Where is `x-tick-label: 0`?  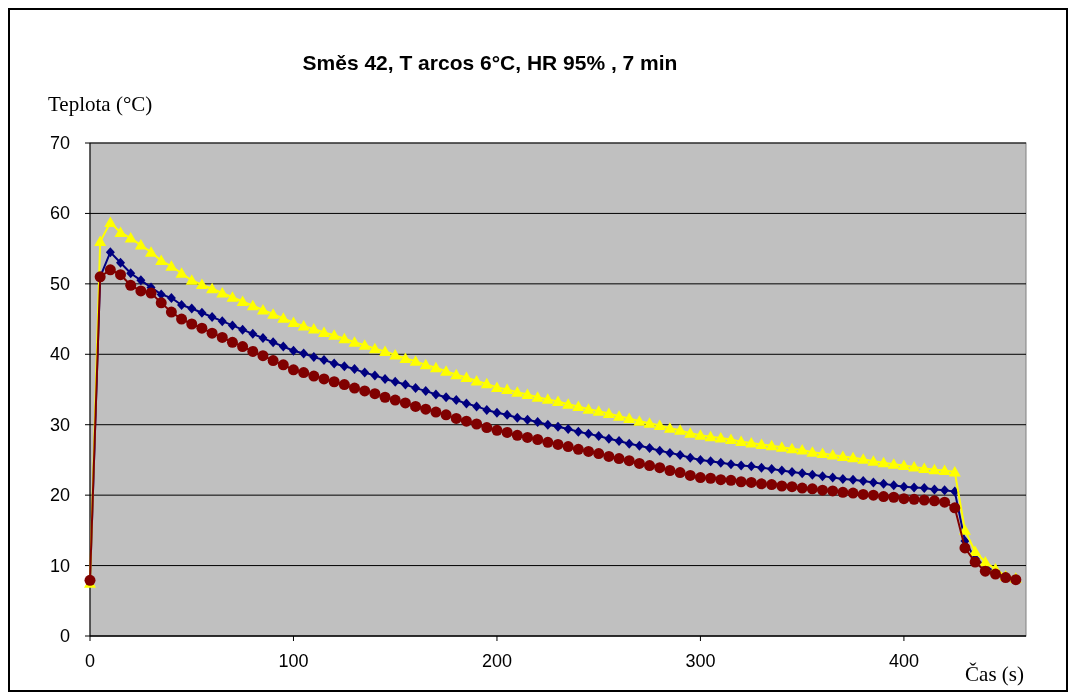
x-tick-label: 0 is located at coordinates (90, 661).